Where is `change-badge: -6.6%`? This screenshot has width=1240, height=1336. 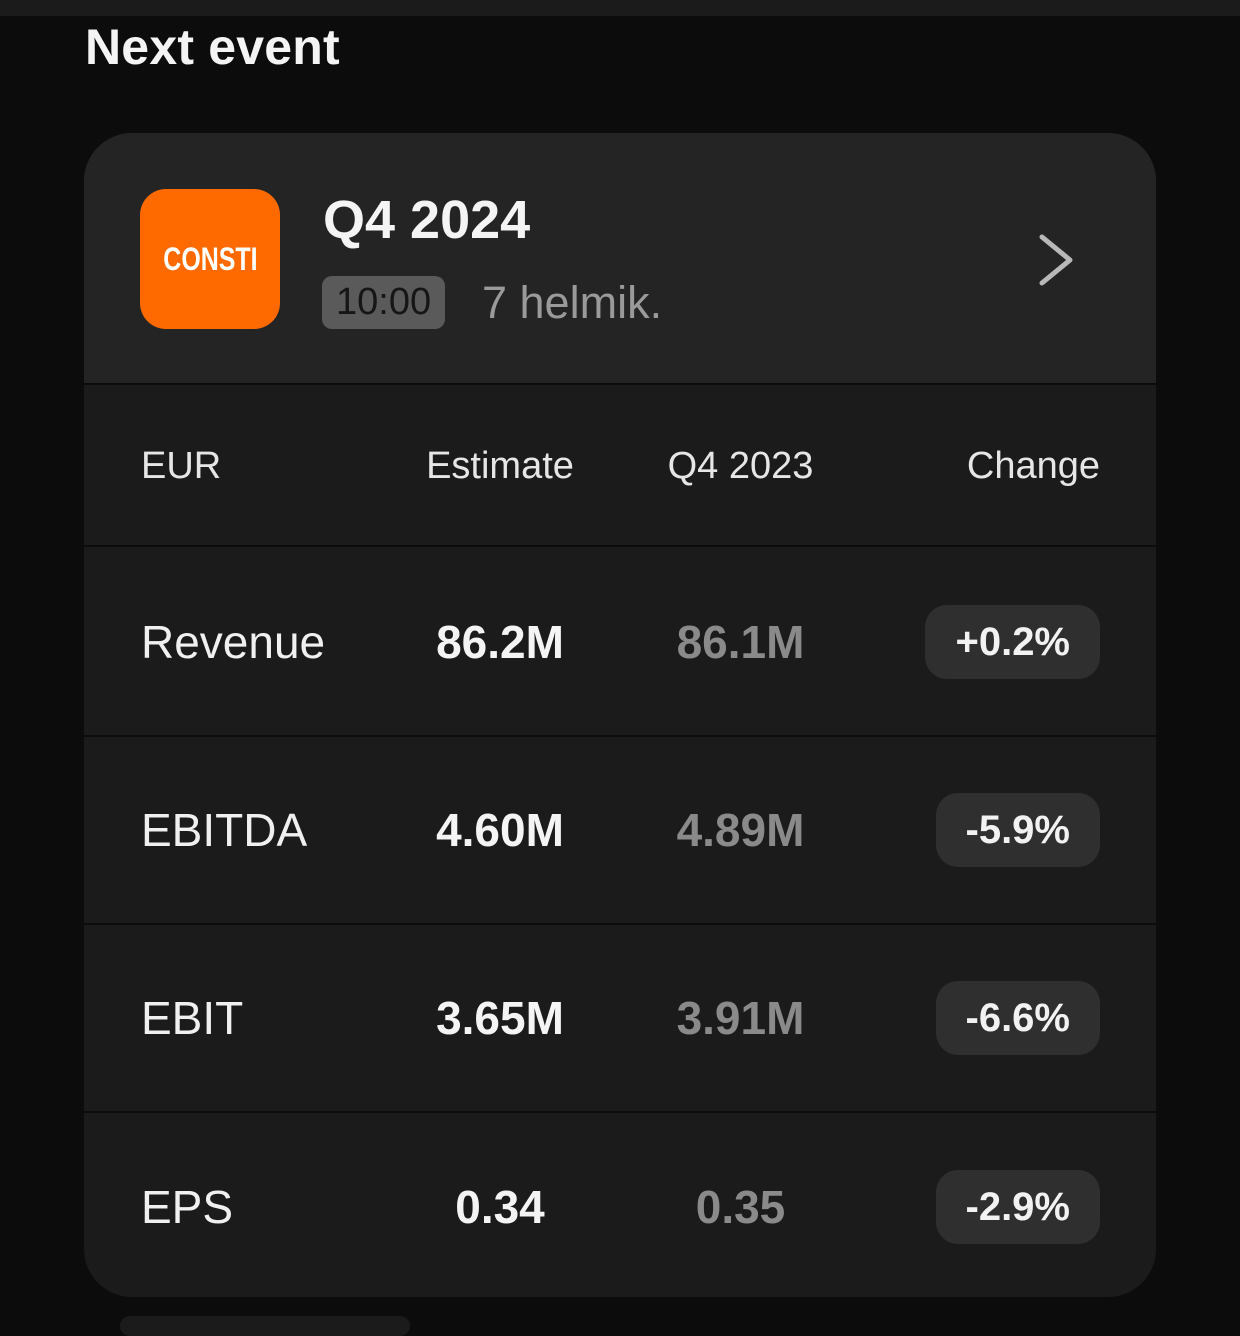 change-badge: -6.6% is located at coordinates (1017, 1018).